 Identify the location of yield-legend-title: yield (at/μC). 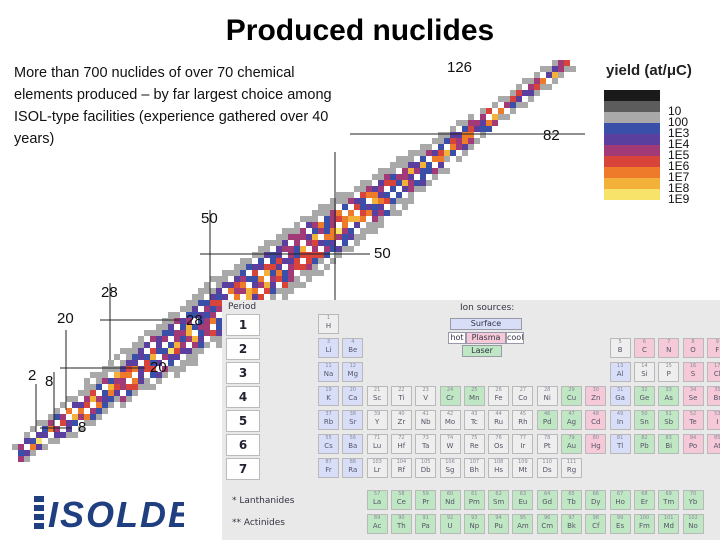
(649, 70).